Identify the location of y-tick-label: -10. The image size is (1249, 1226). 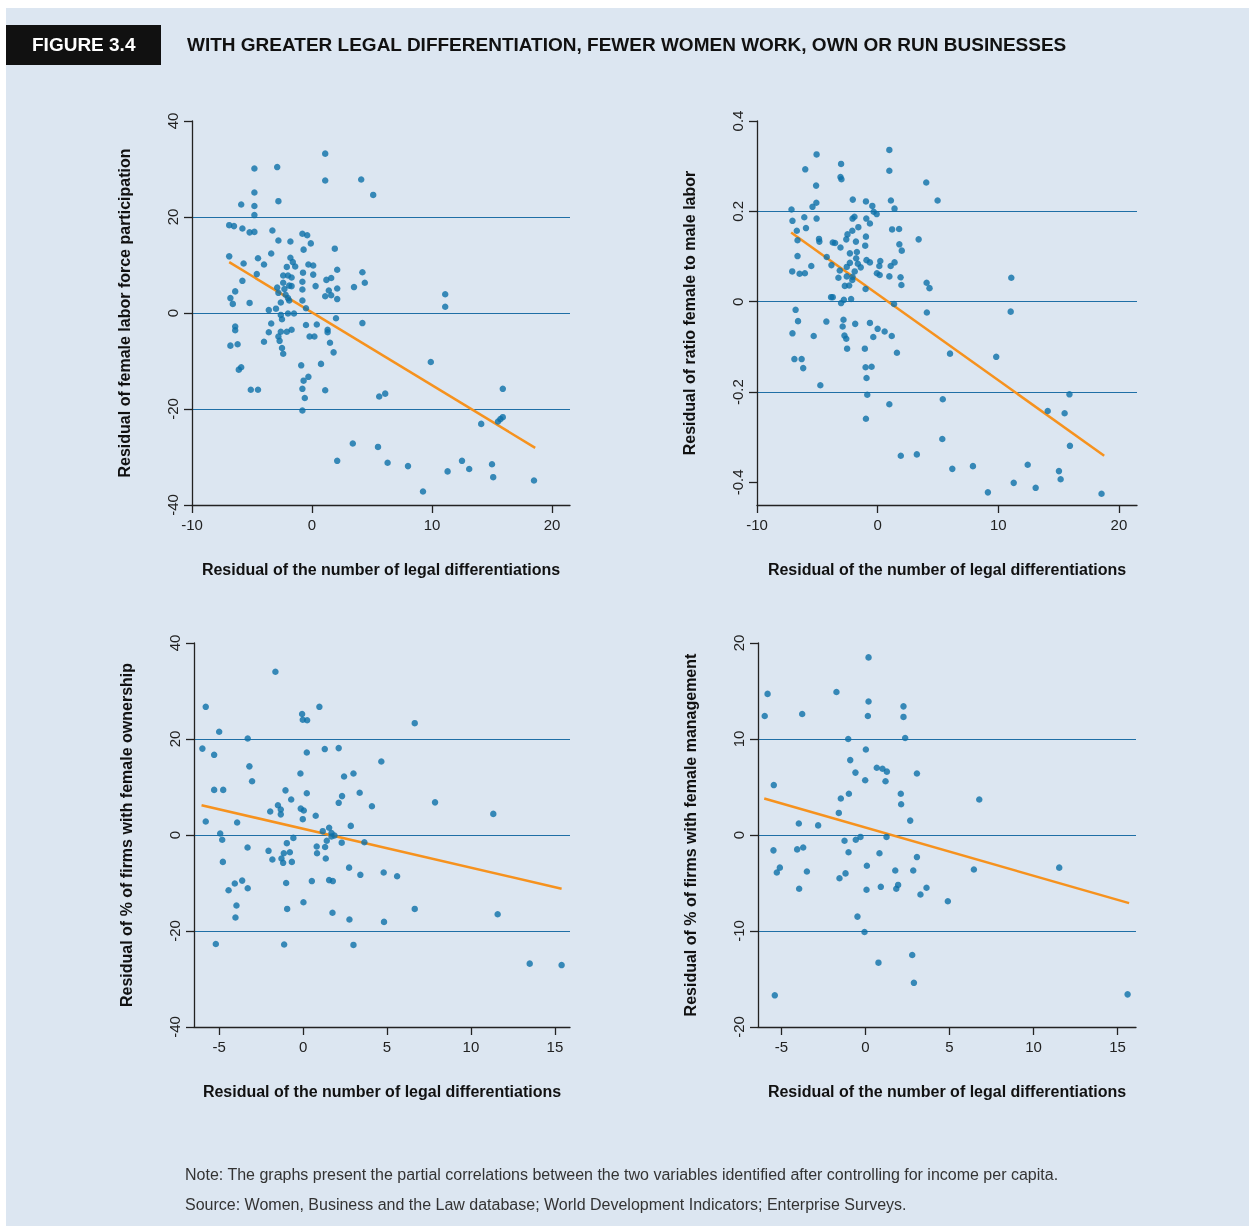
(738, 931).